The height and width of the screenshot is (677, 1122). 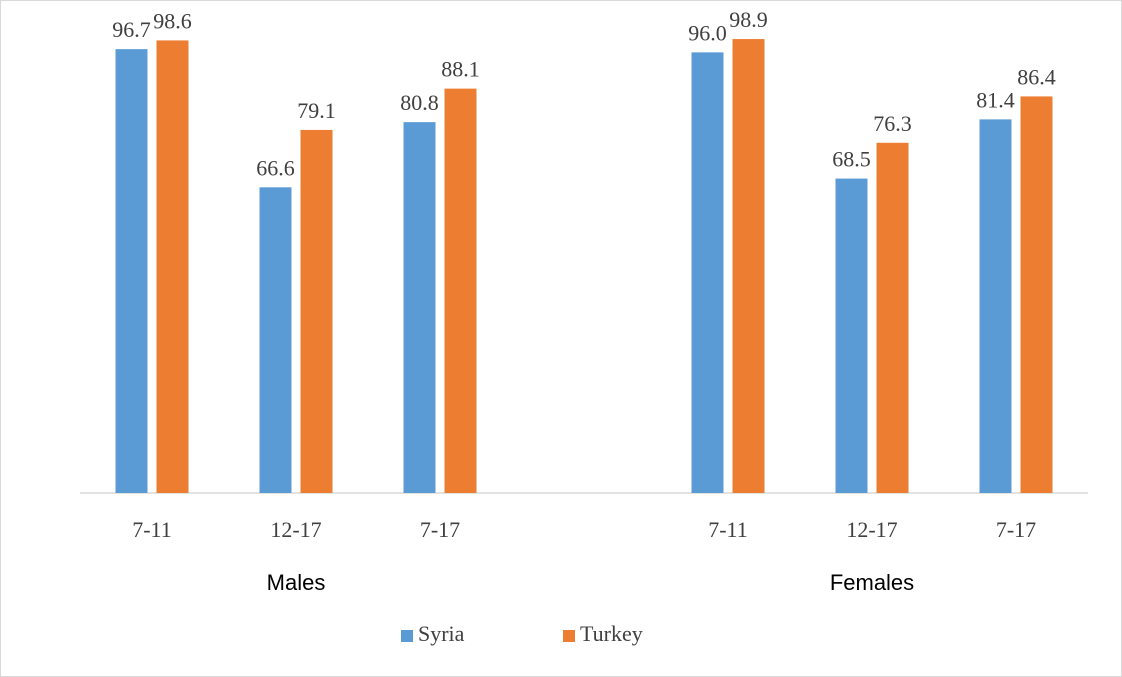 I want to click on data-label: 79.1, so click(x=316, y=110).